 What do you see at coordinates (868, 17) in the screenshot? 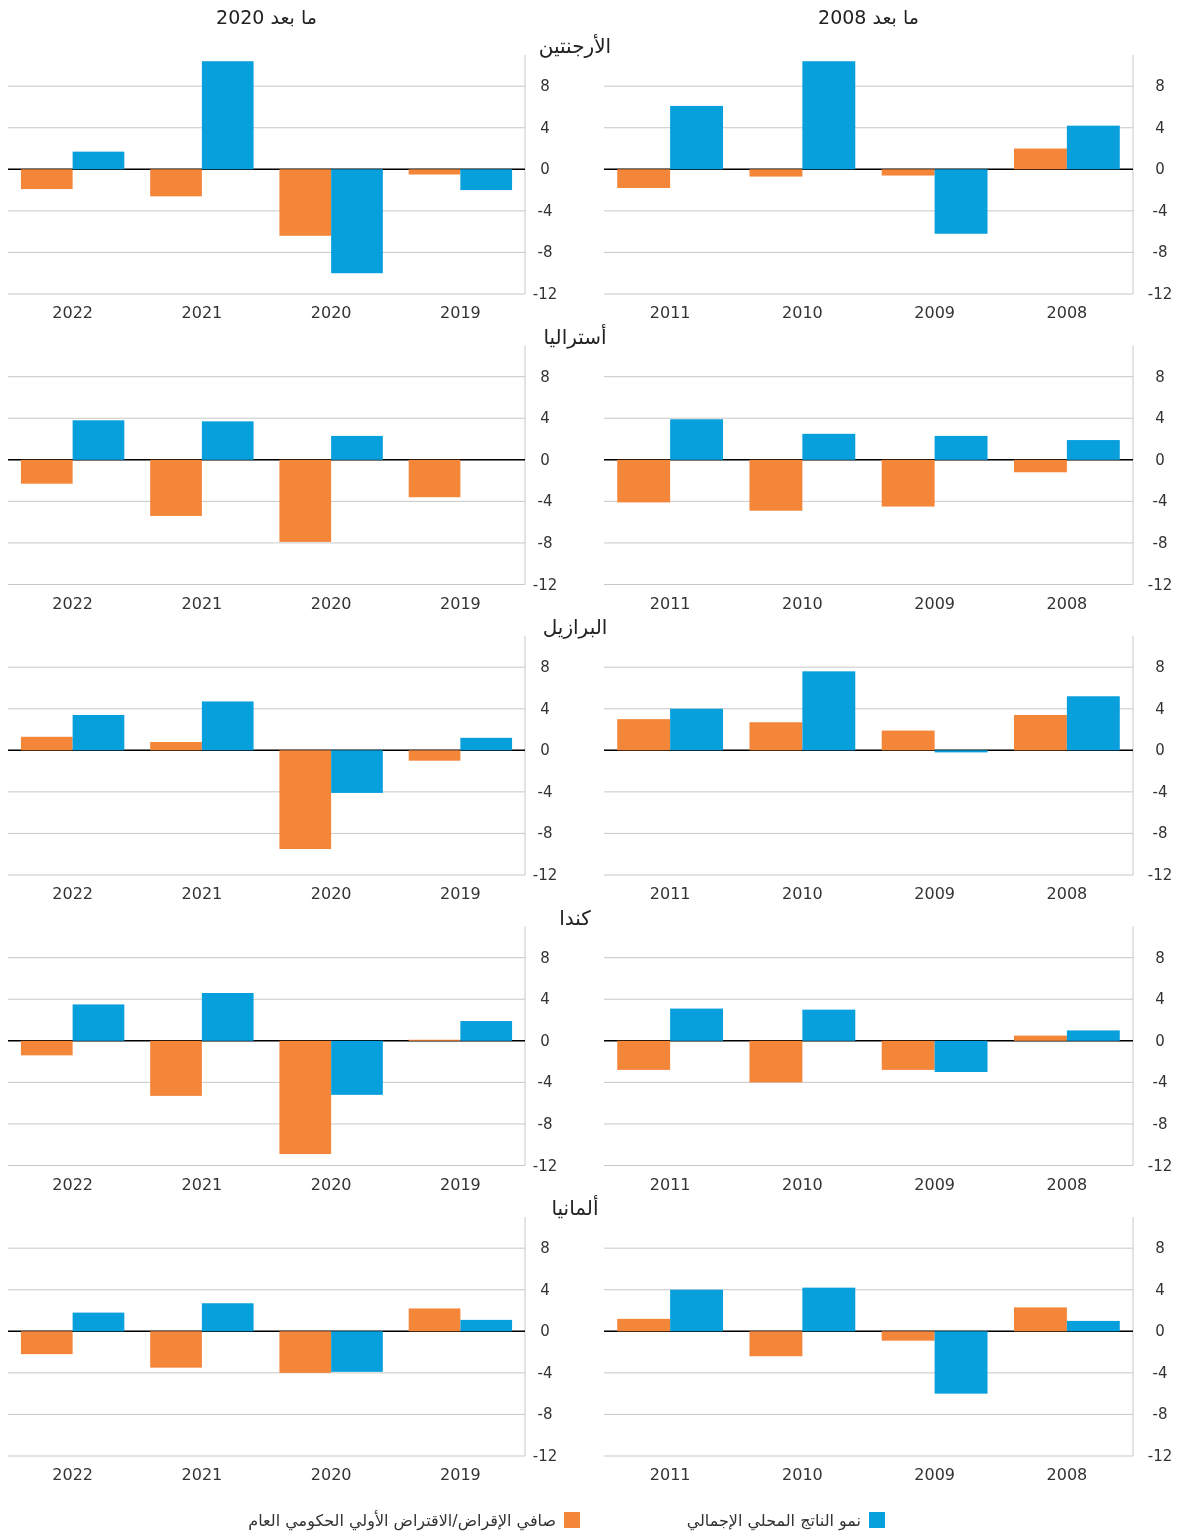
I see `chart-subtitle: ما بعد 2008` at bounding box center [868, 17].